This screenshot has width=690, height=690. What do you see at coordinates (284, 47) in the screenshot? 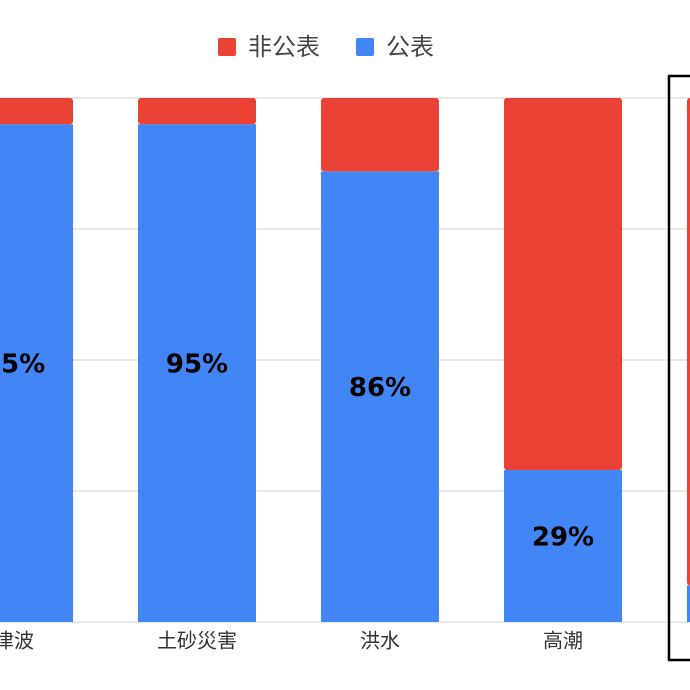
I see `legend-label: 非公表` at bounding box center [284, 47].